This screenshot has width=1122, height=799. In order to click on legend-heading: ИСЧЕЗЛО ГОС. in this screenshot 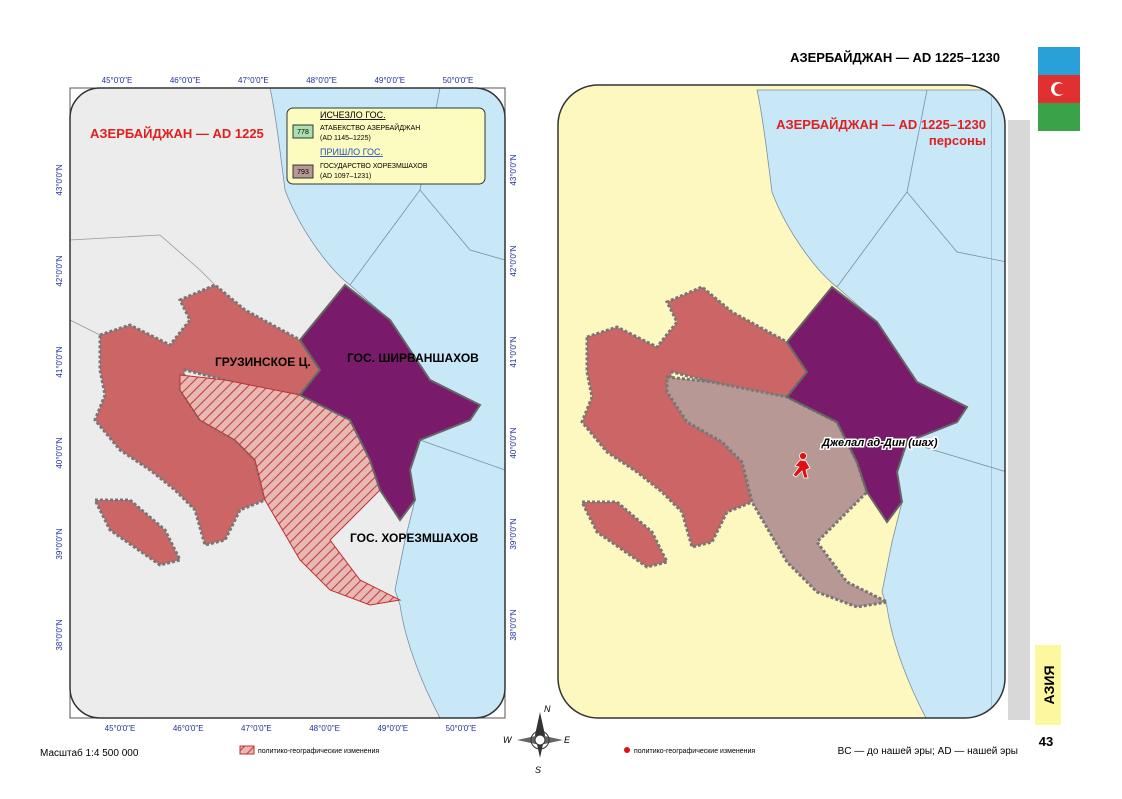, I will do `click(353, 115)`.